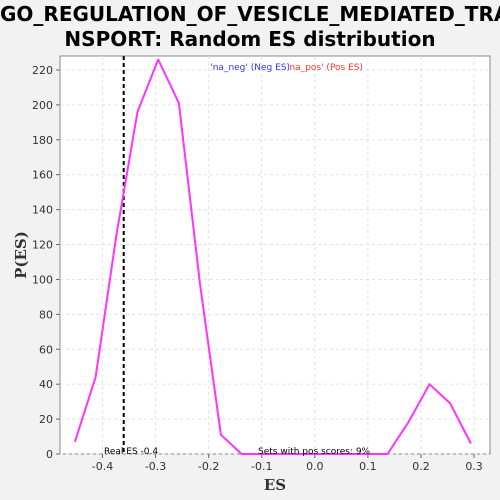 This screenshot has height=500, width=500. What do you see at coordinates (250, 14) in the screenshot?
I see `chart-title-line-1: GO_REGULATION_OF_VESICLE_MEDIATED_TRA` at bounding box center [250, 14].